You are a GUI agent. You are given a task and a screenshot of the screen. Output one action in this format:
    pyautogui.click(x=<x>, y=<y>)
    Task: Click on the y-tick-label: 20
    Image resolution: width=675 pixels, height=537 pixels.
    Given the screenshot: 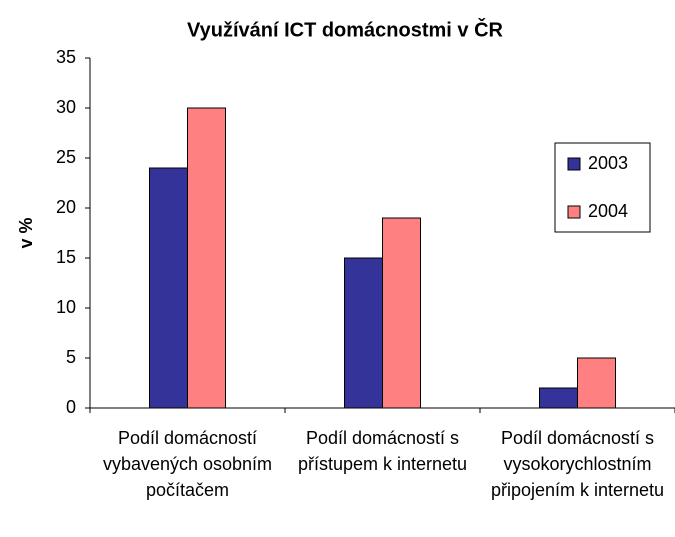 What is the action you would take?
    pyautogui.click(x=66, y=207)
    